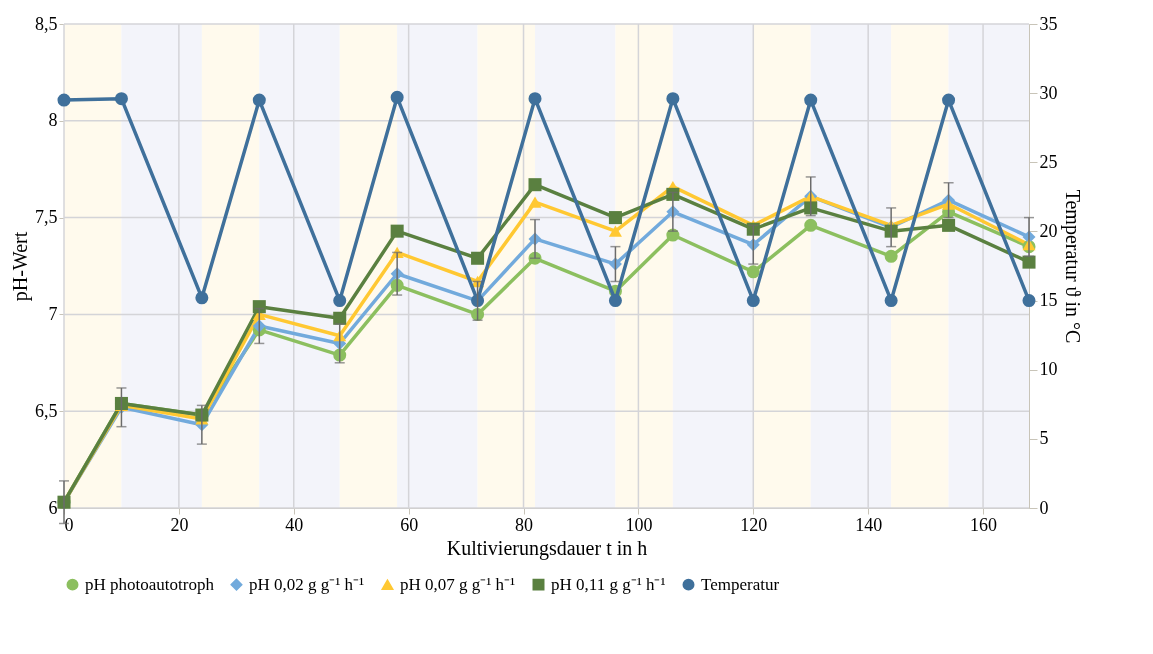 The width and height of the screenshot is (1153, 654). What do you see at coordinates (20, 266) in the screenshot?
I see `y-axis-title: pH-Wert` at bounding box center [20, 266].